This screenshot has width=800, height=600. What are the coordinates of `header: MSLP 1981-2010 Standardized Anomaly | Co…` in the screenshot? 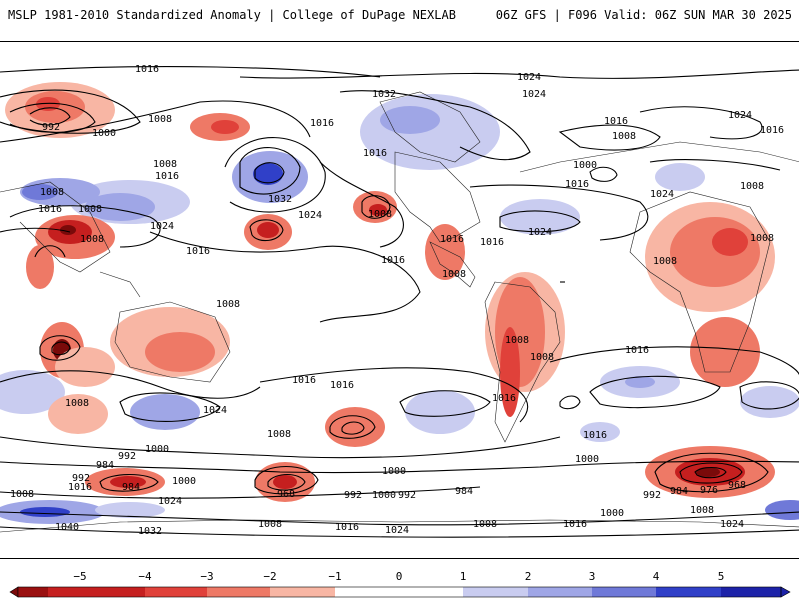 It's located at (400, 19).